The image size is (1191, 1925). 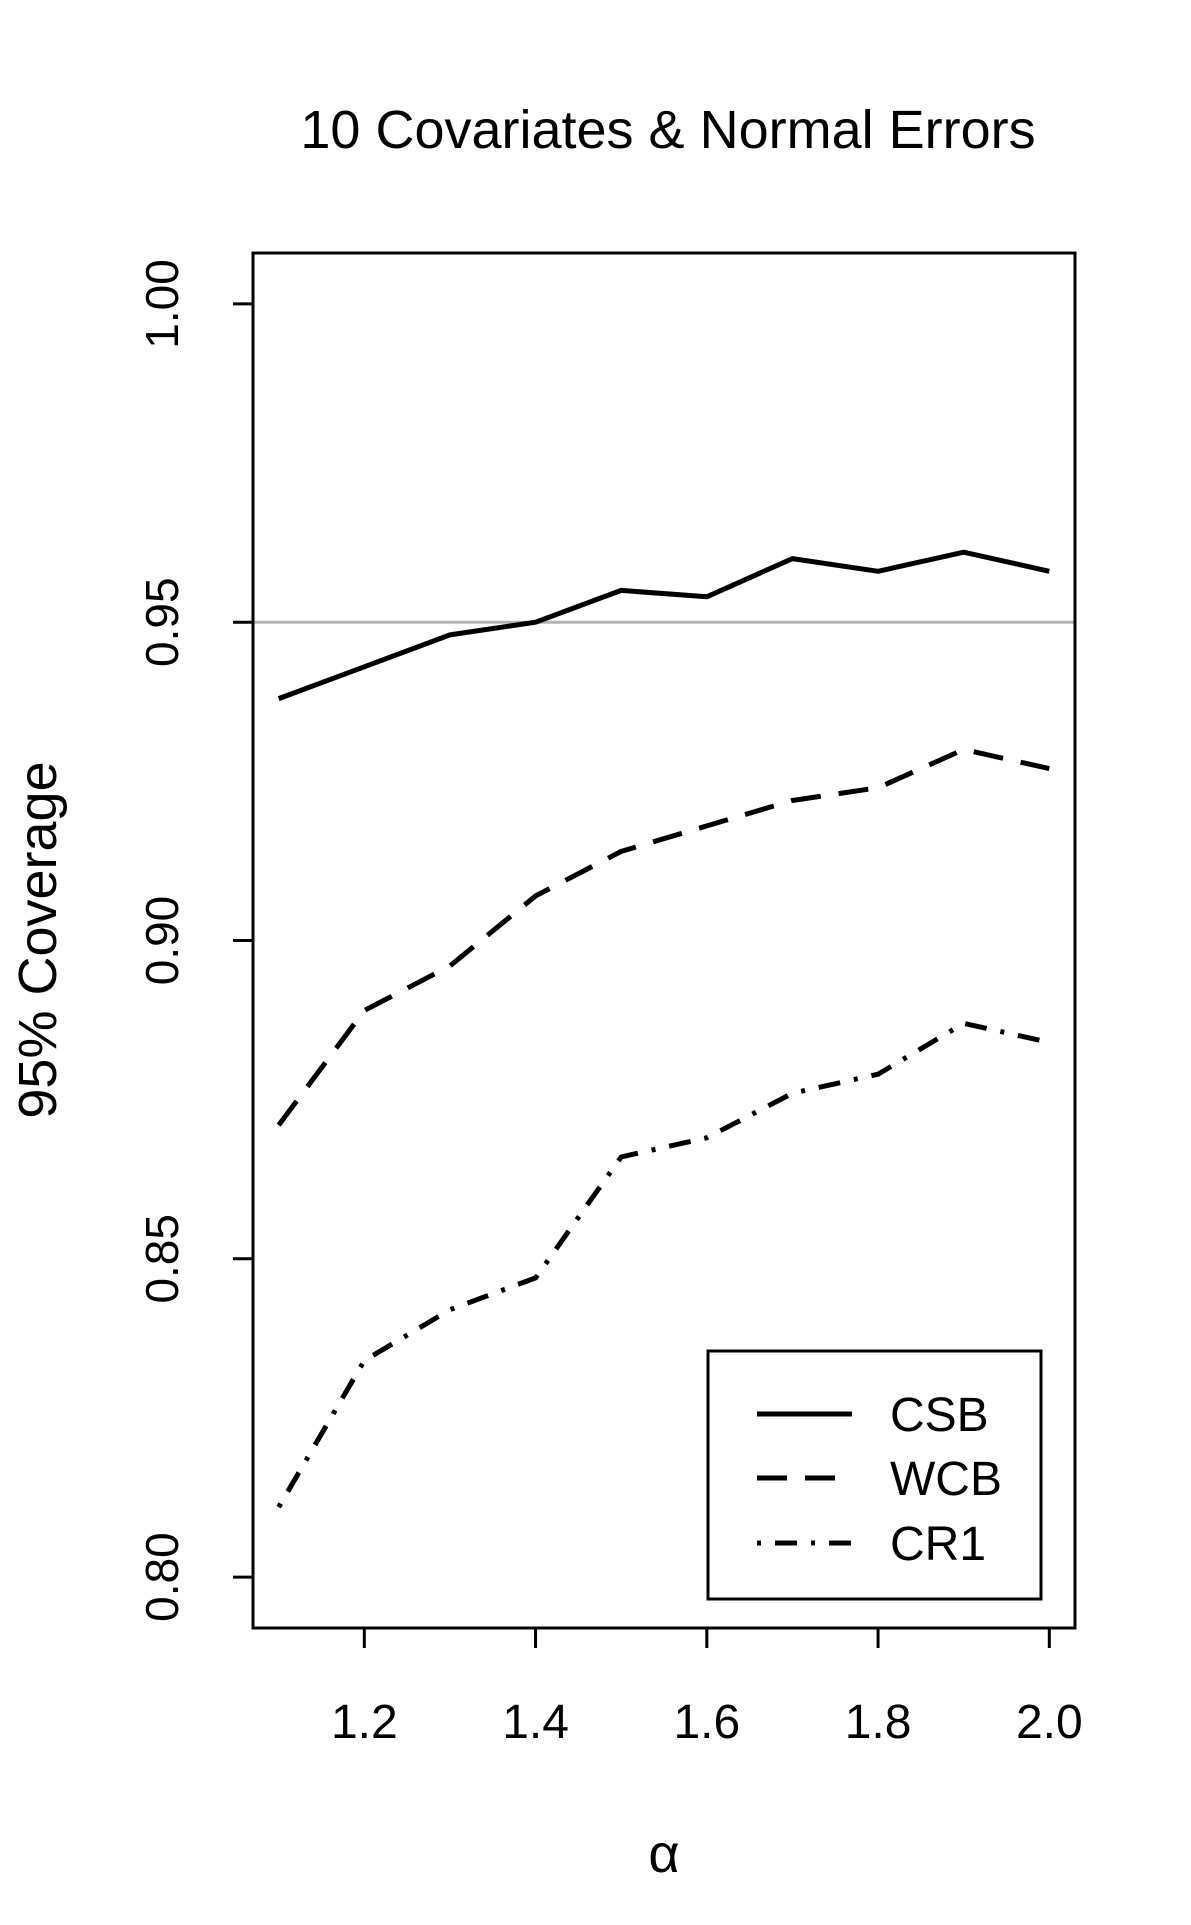 What do you see at coordinates (162, 1577) in the screenshot?
I see `y-tick-label: 0.80` at bounding box center [162, 1577].